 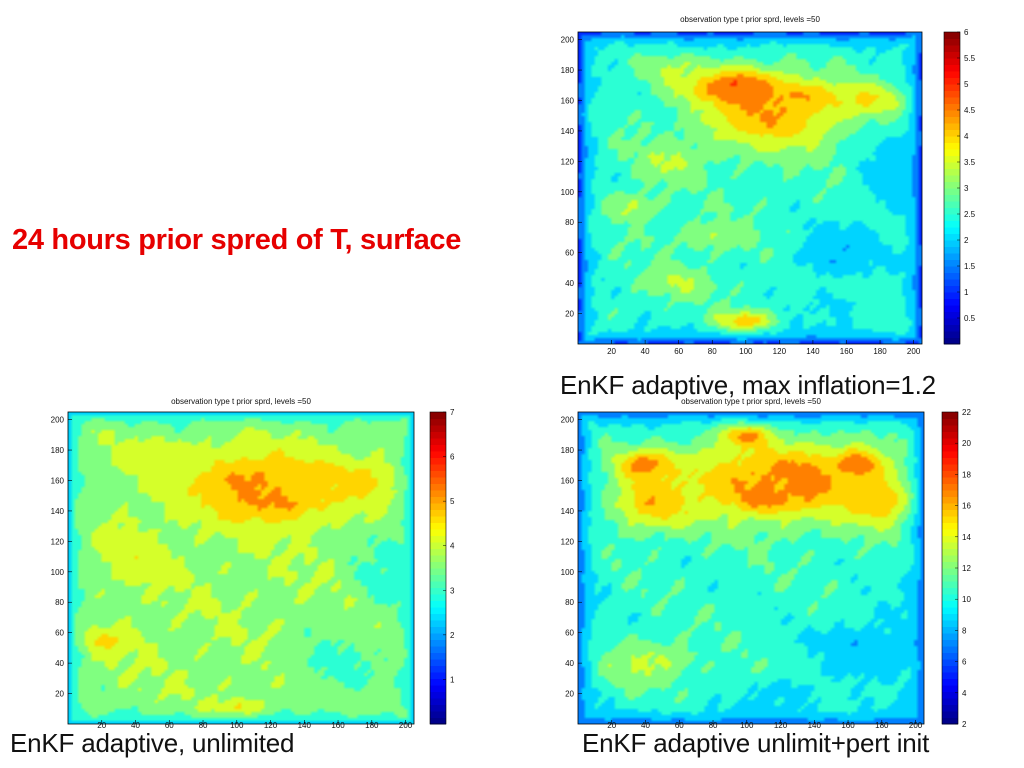 What do you see at coordinates (966, 568) in the screenshot?
I see `colorbar-tick-label: 12` at bounding box center [966, 568].